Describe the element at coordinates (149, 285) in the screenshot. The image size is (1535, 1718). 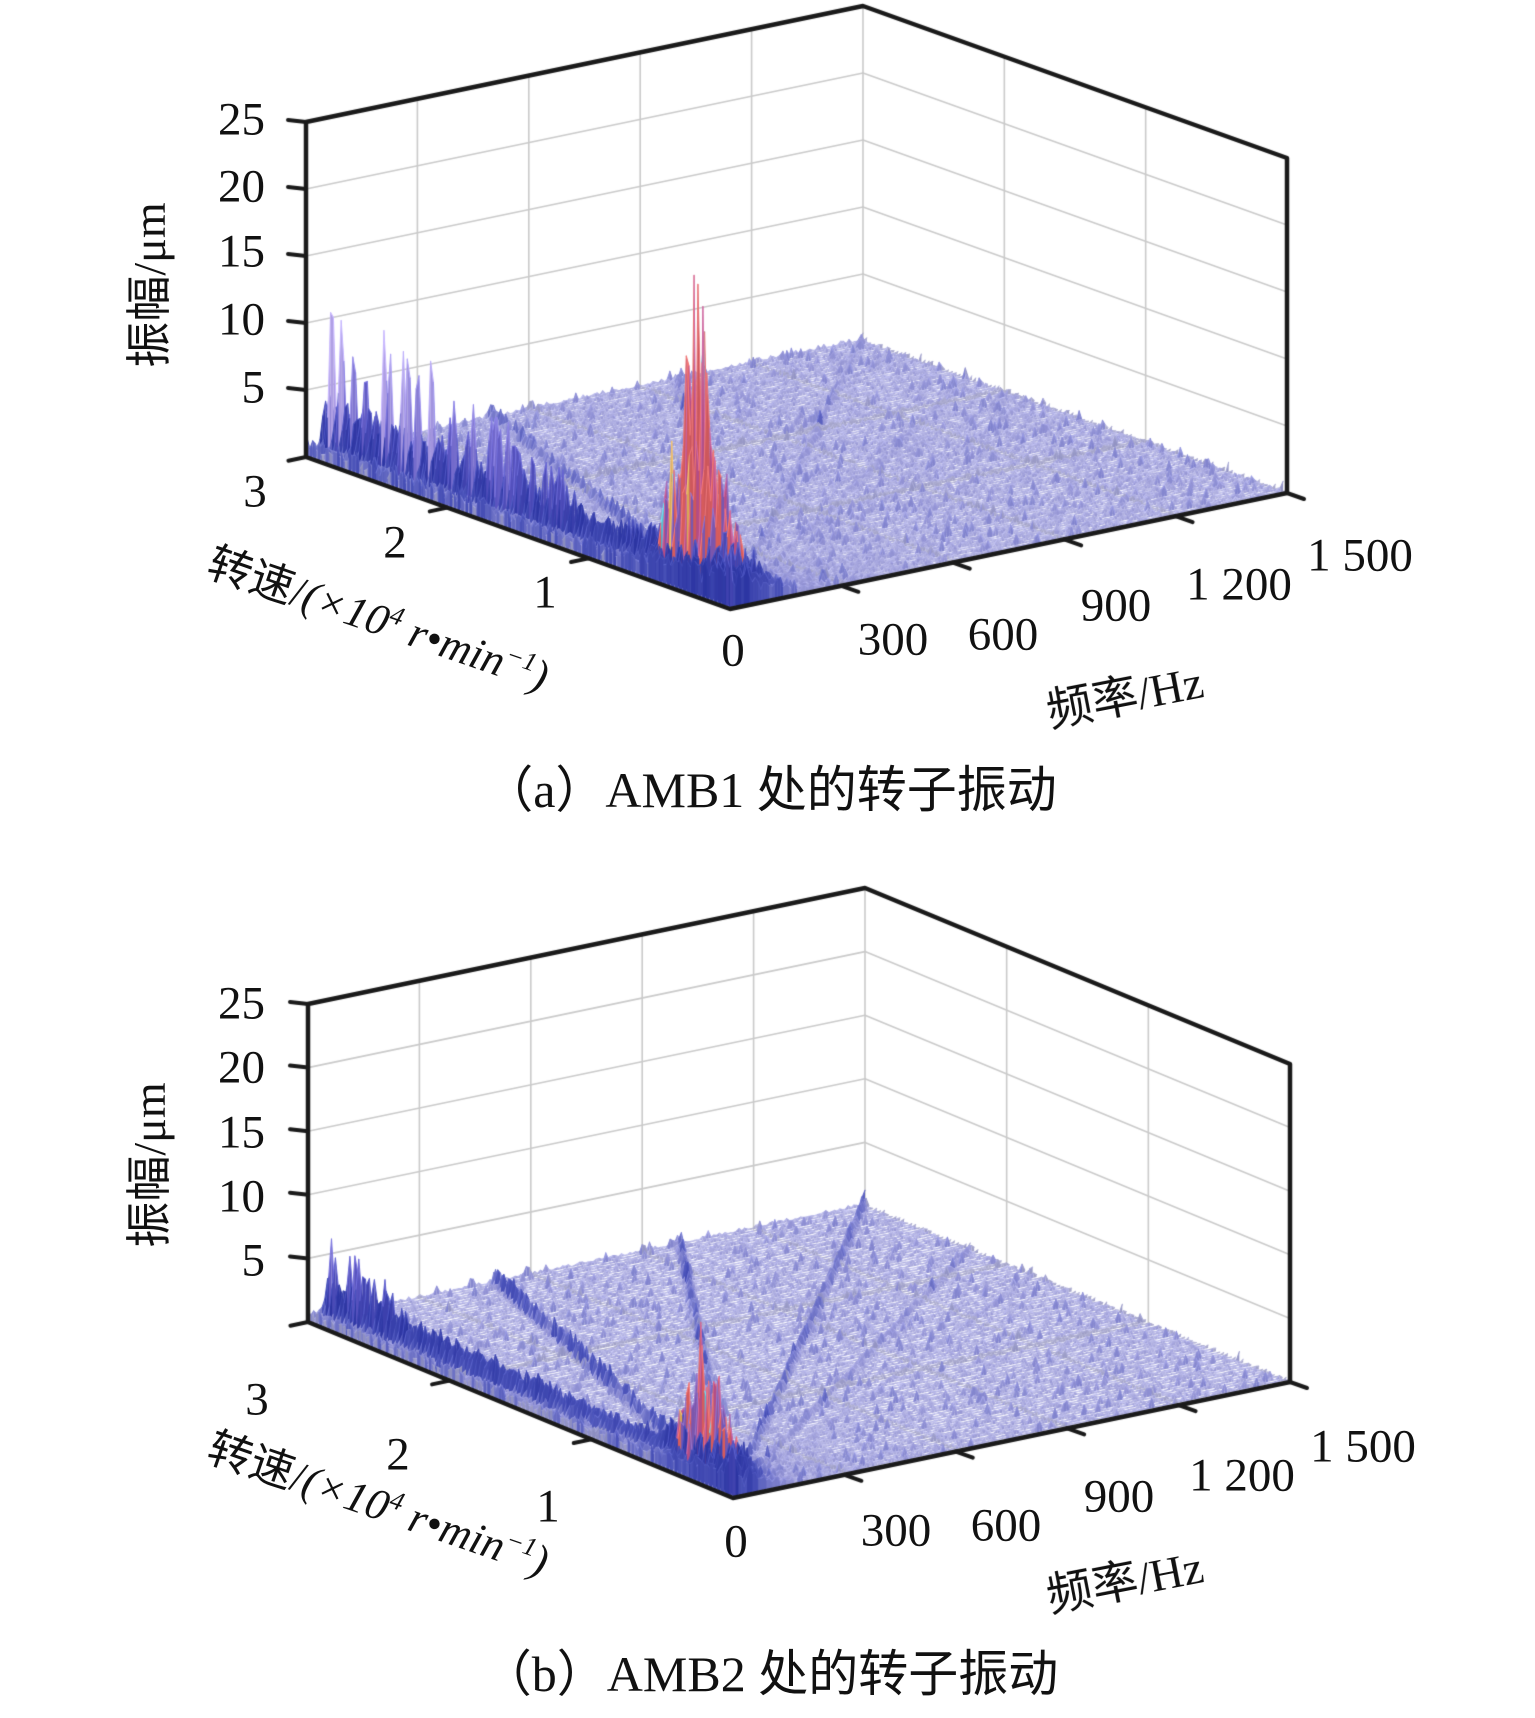
I see `z-axis-label-a: 振幅/μm` at that location.